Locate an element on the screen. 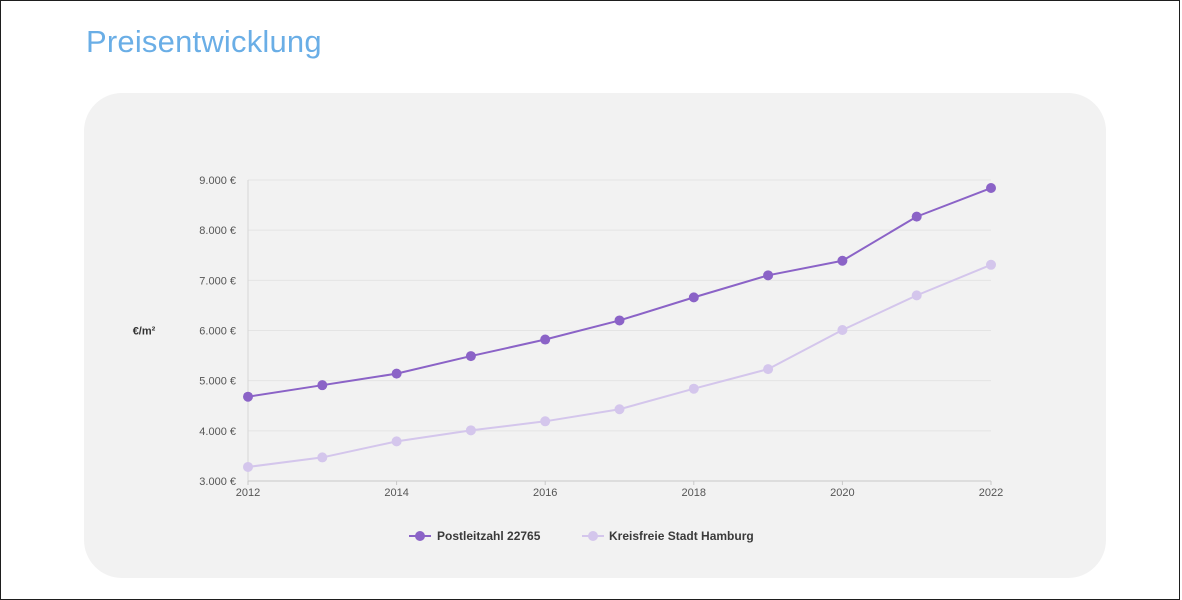  y-tick-label: 3.000 € is located at coordinates (217, 482).